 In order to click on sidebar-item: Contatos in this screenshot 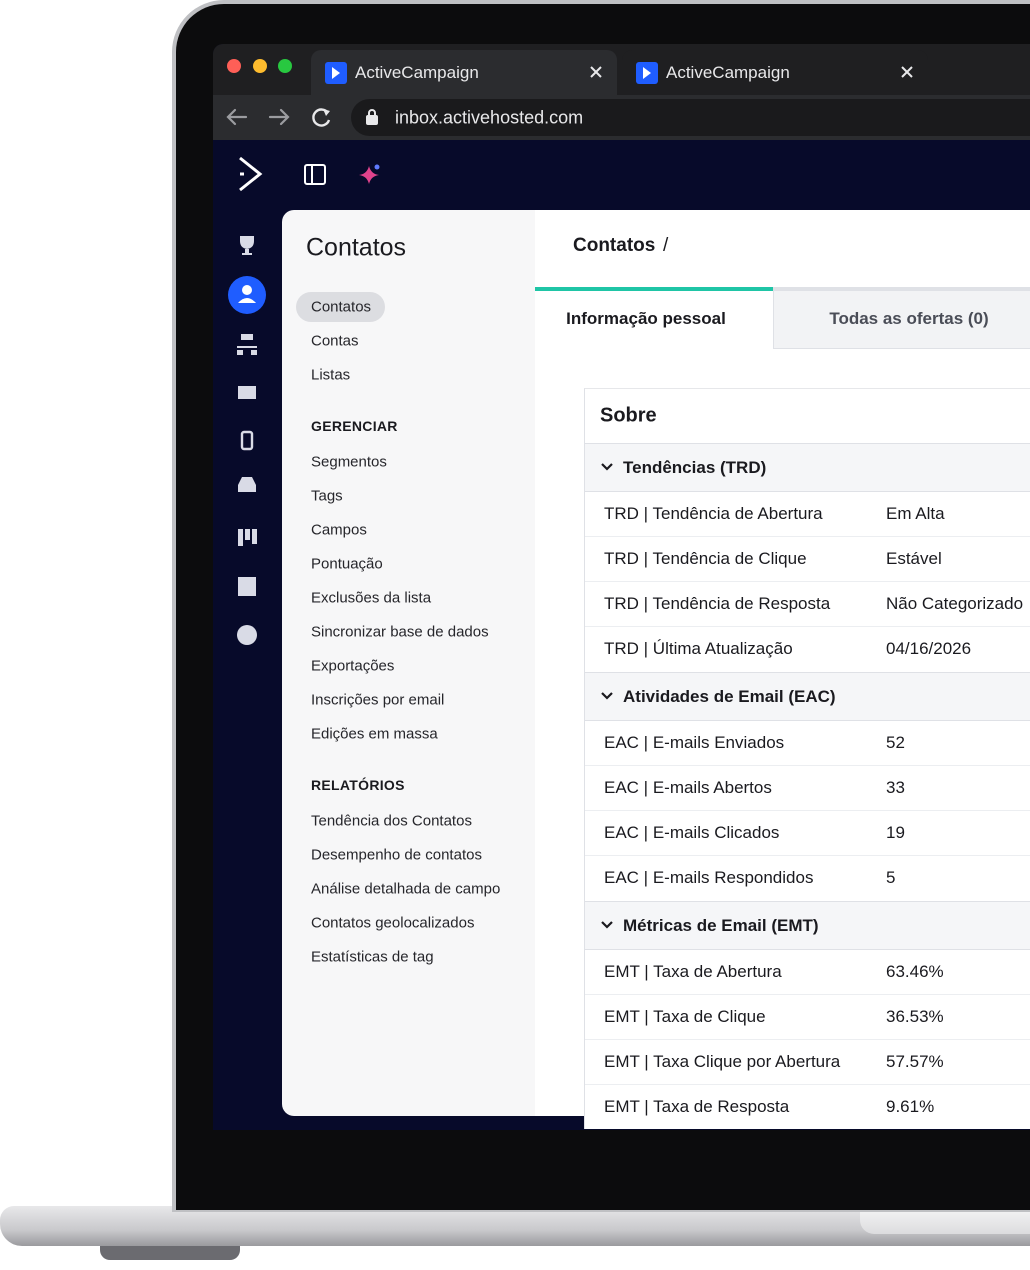, I will do `click(341, 307)`.